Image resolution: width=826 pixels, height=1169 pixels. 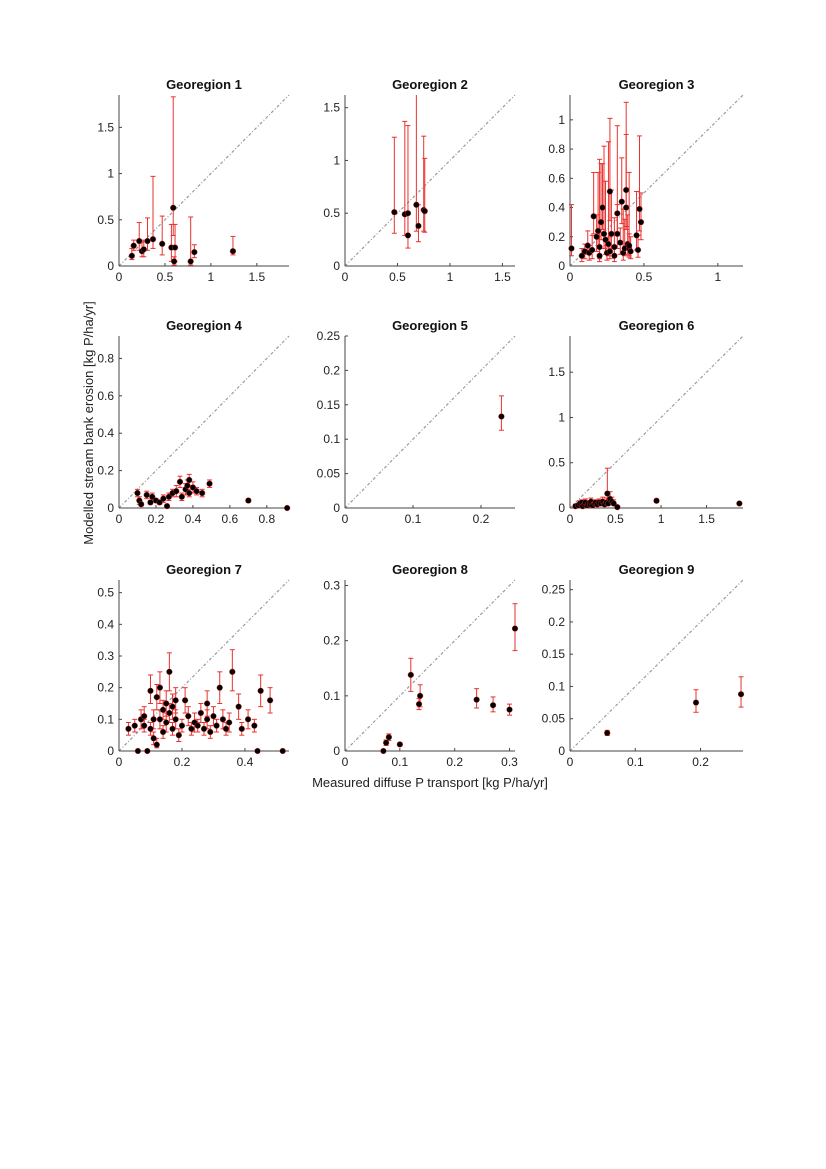 What do you see at coordinates (329, 336) in the screenshot?
I see `y-tick-label: 0.25` at bounding box center [329, 336].